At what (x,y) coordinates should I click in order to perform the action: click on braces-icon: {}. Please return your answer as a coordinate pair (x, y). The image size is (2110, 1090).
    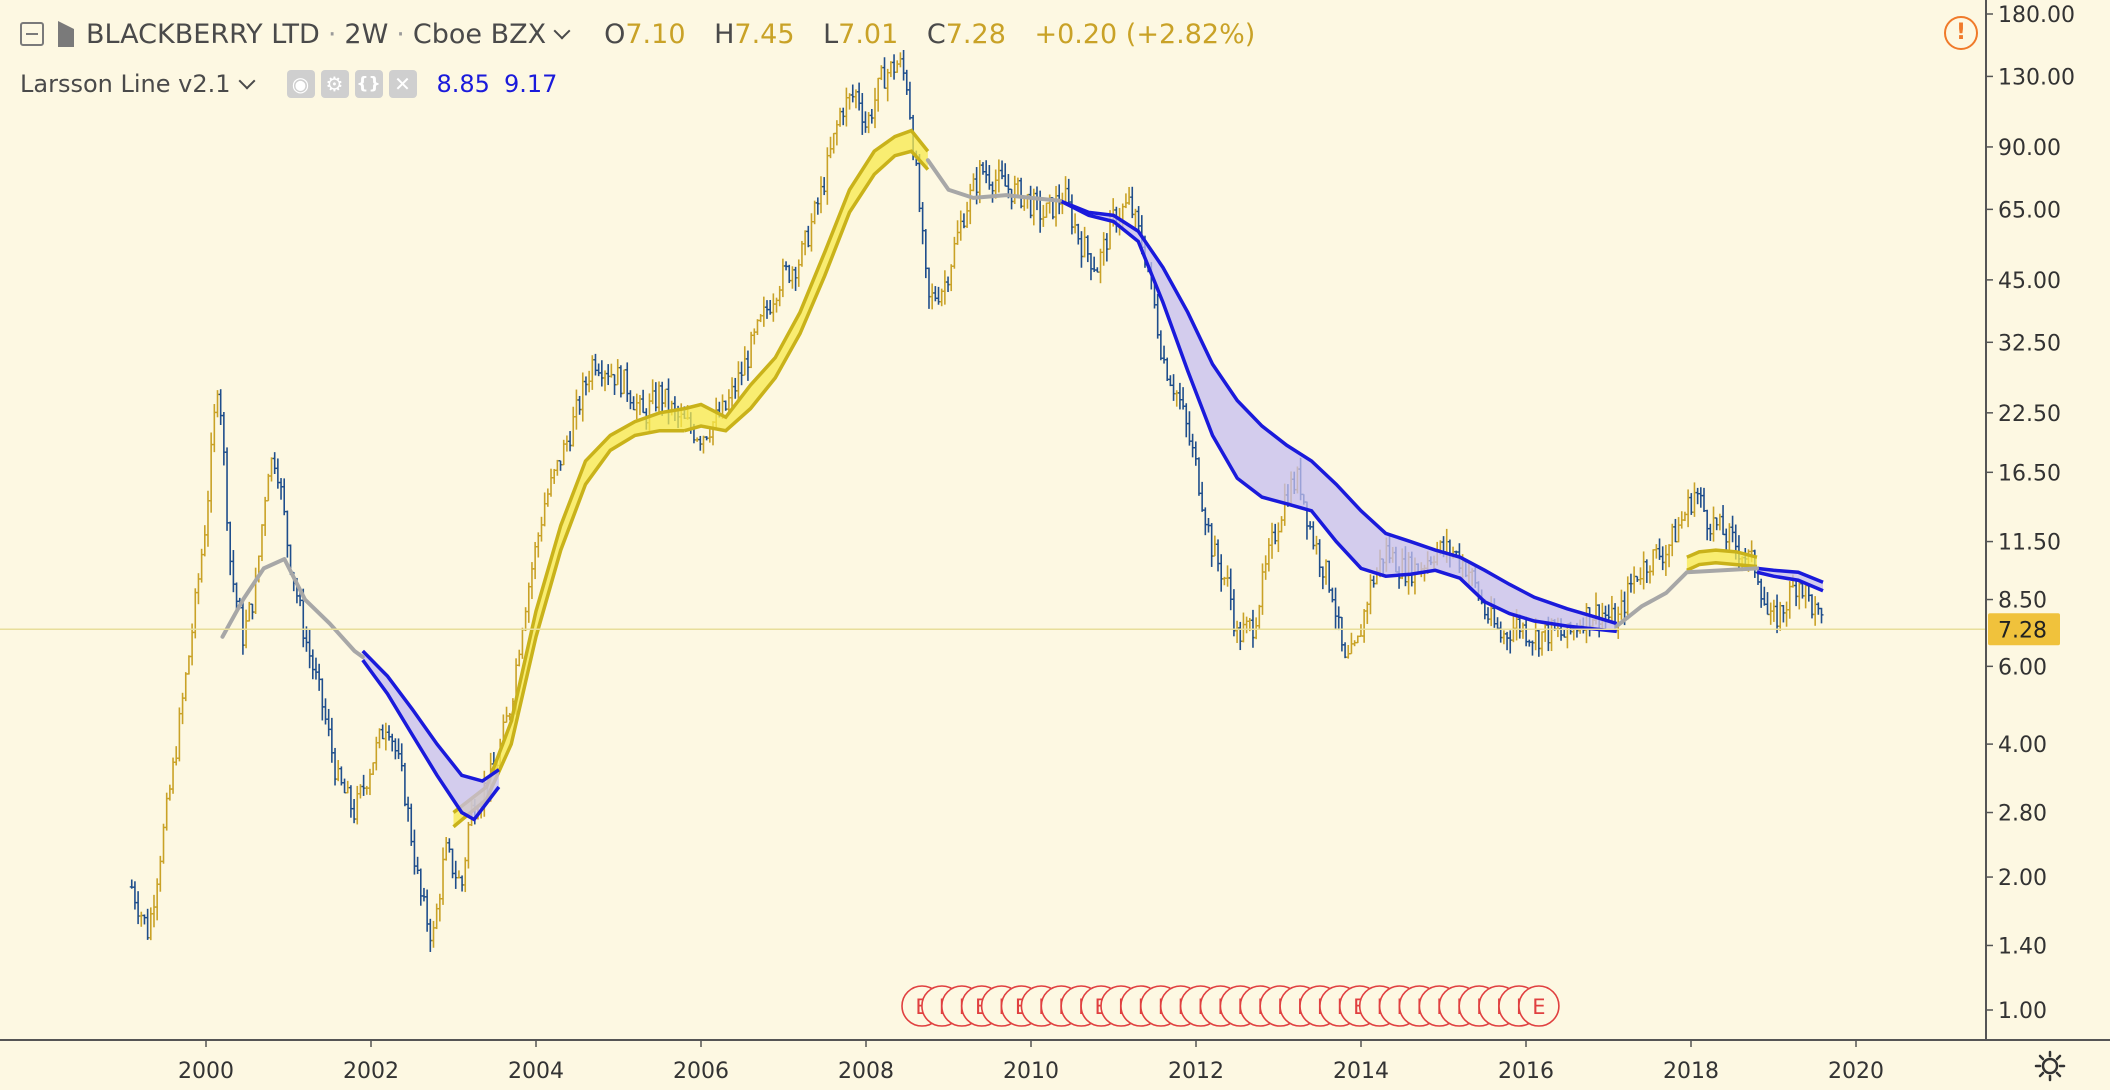
    Looking at the image, I should click on (368, 84).